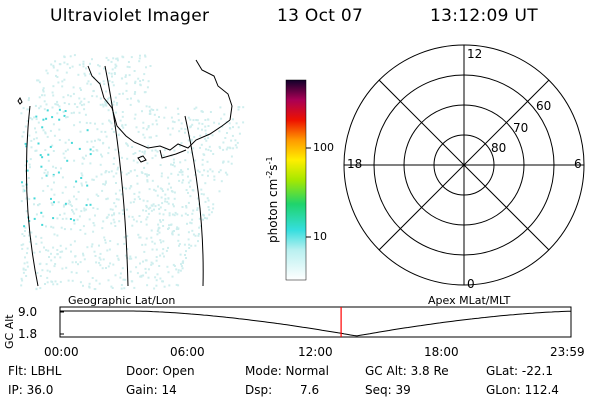 Image resolution: width=600 pixels, height=400 pixels. I want to click on lat-label-80: 80, so click(498, 148).